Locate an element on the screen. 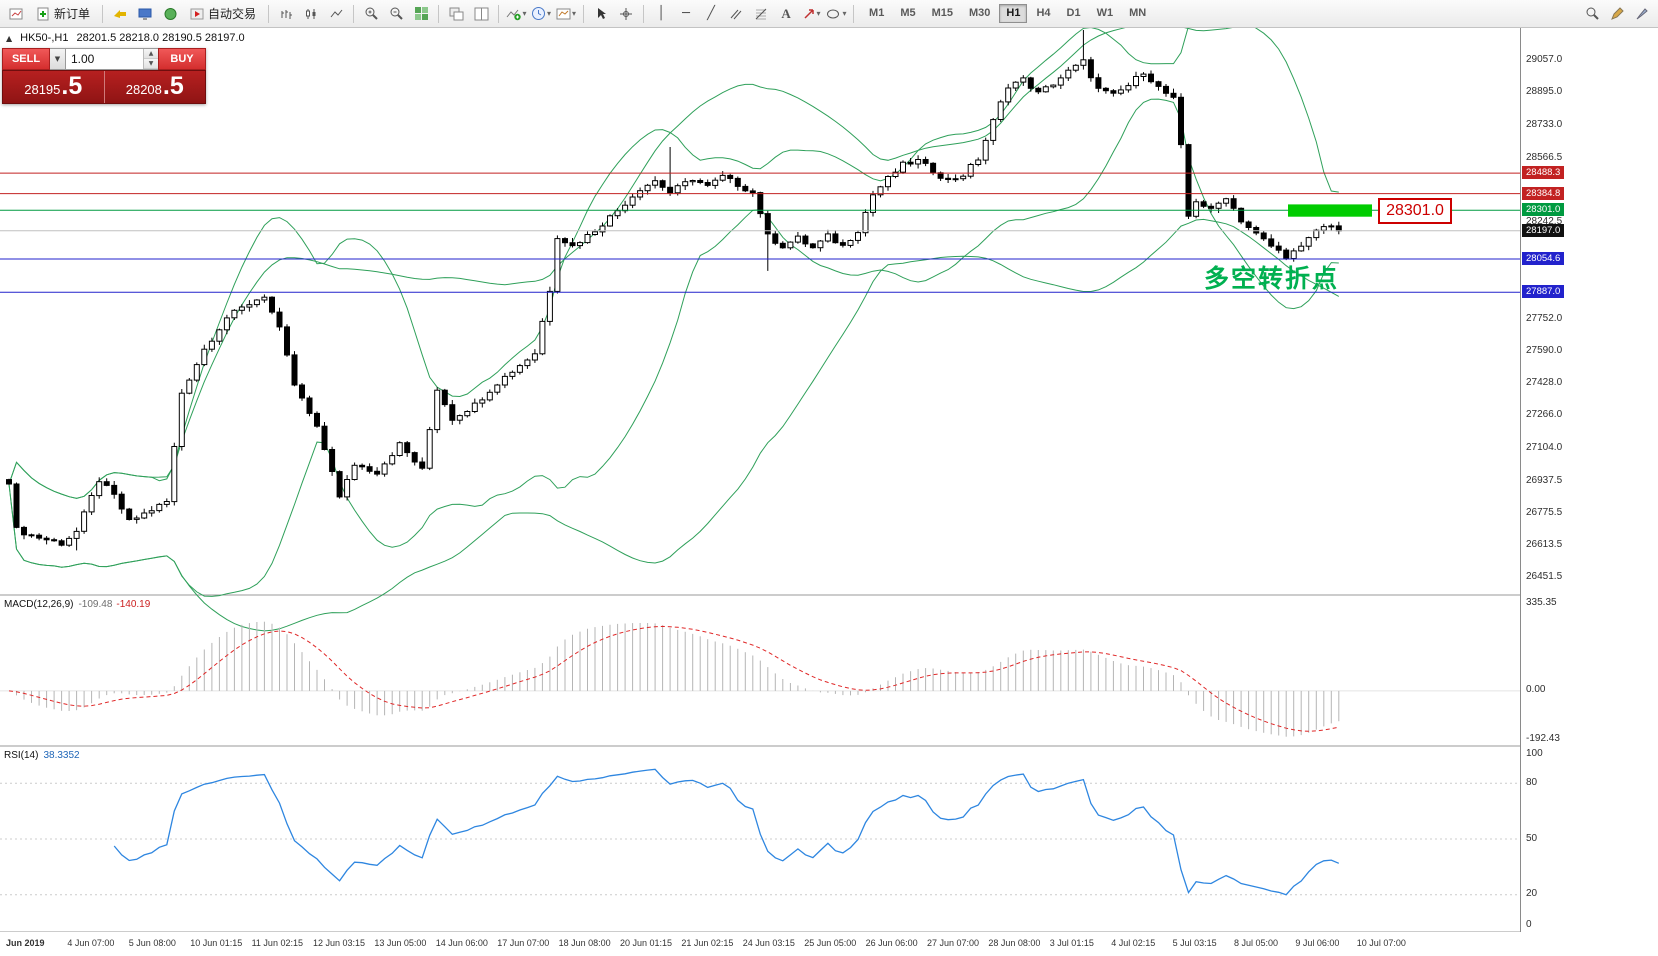 The height and width of the screenshot is (956, 1658). auto-trading-button: 自动交易 is located at coordinates (223, 14).